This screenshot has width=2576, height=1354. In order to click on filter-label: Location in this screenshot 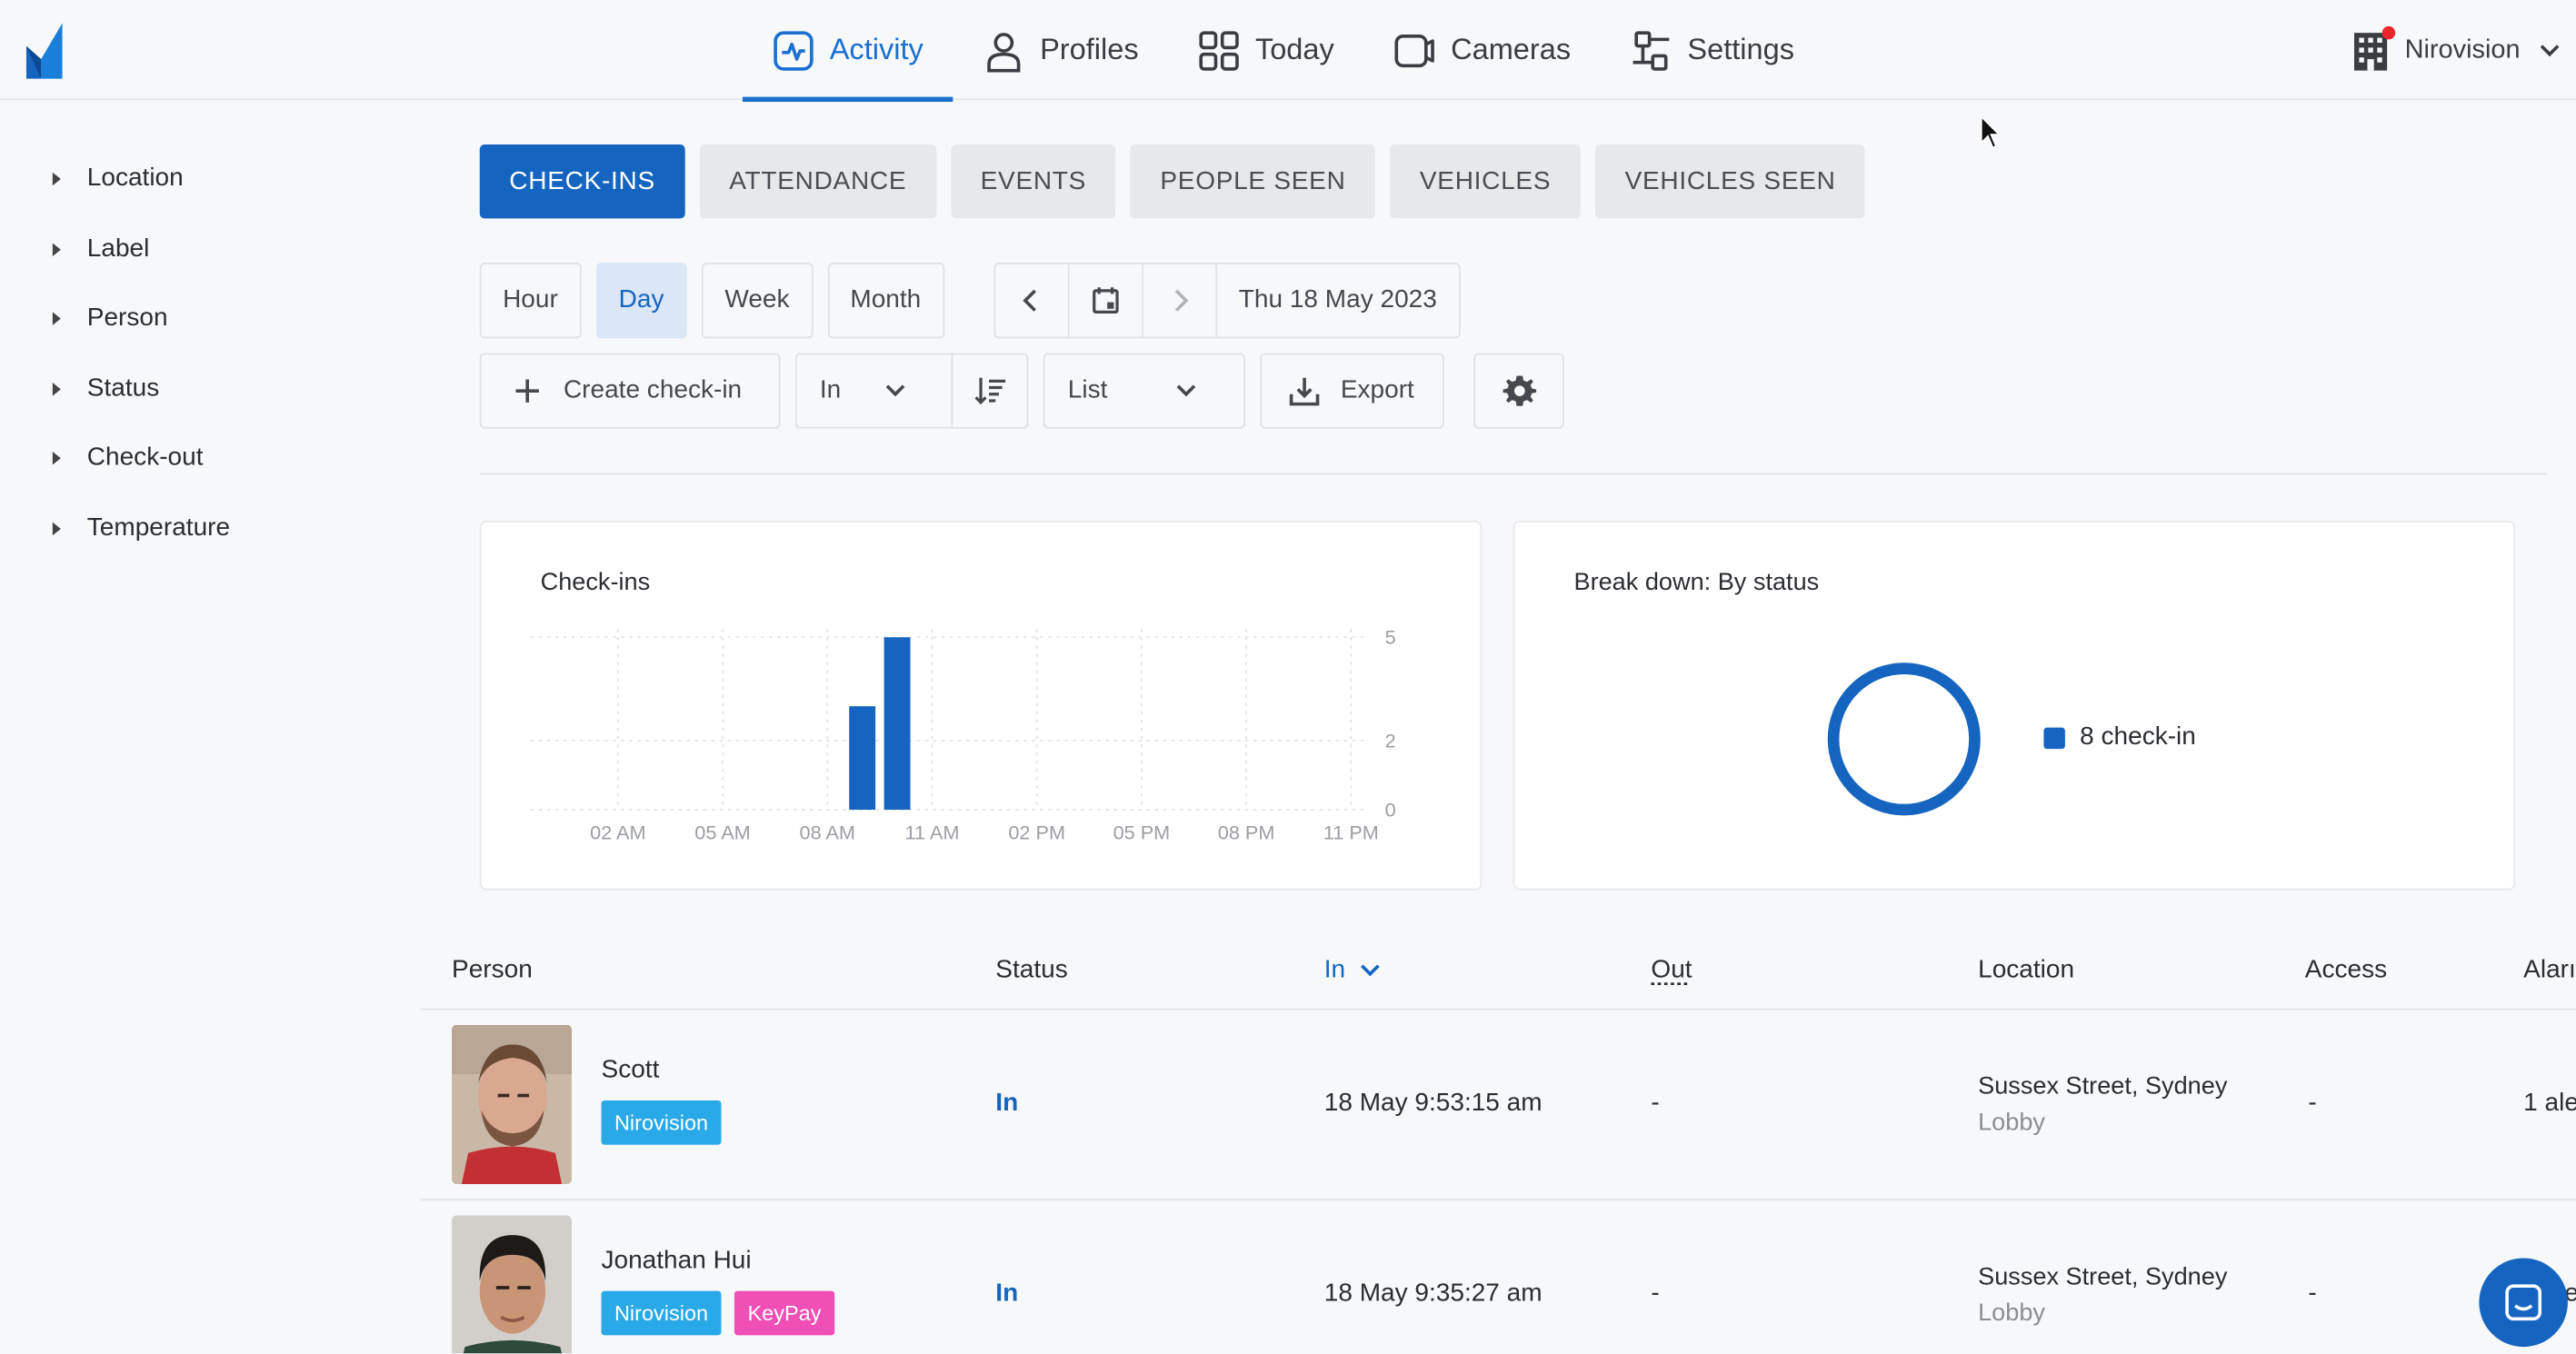, I will do `click(135, 178)`.